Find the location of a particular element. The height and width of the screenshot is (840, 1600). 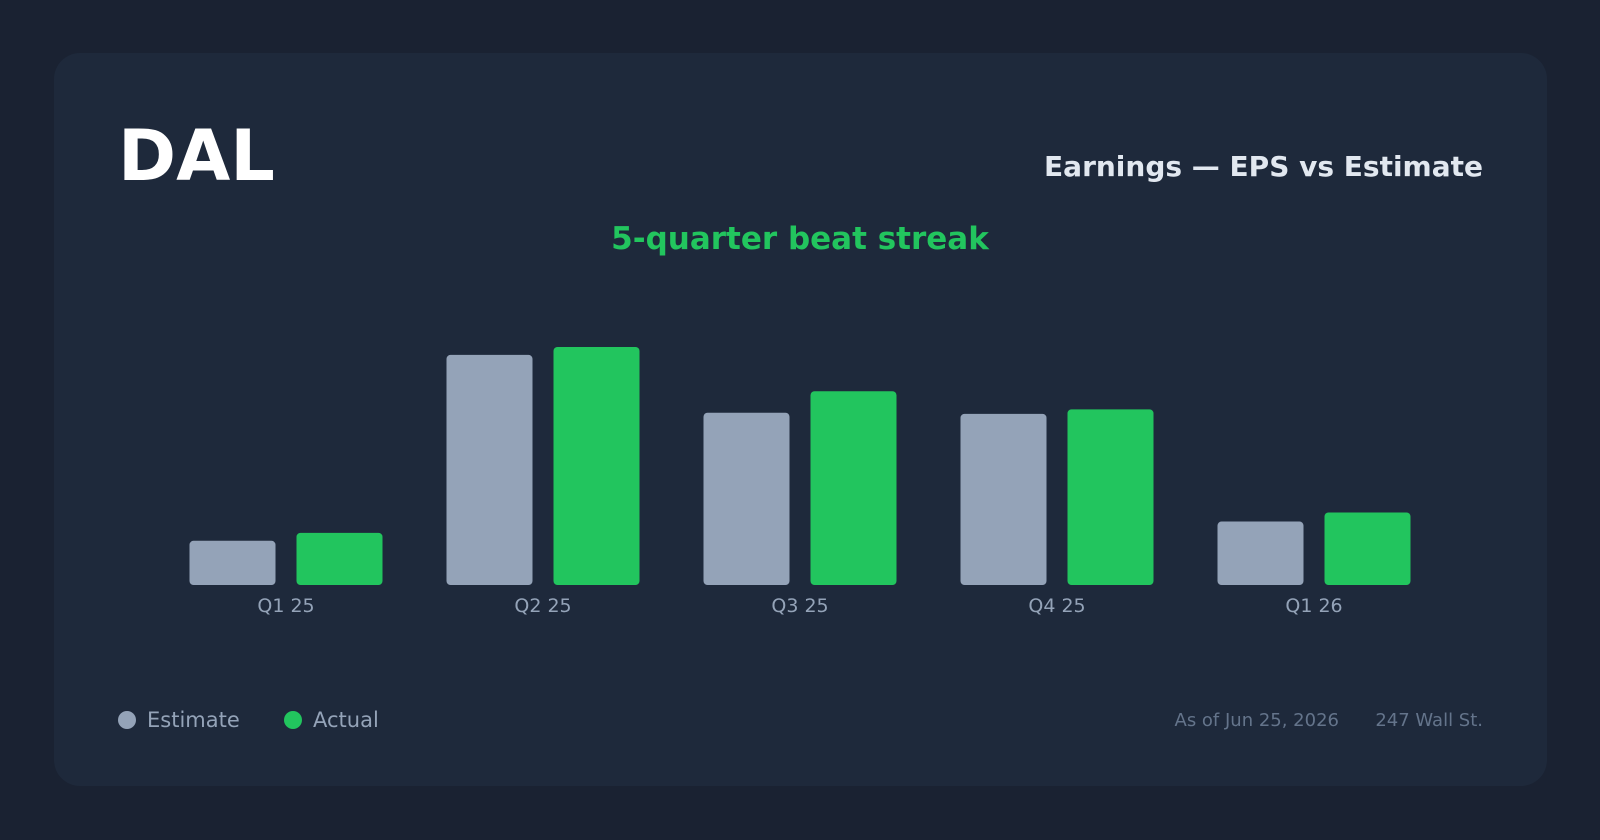

chart-title: Earnings — EPS vs Estimate is located at coordinates (1263, 166).